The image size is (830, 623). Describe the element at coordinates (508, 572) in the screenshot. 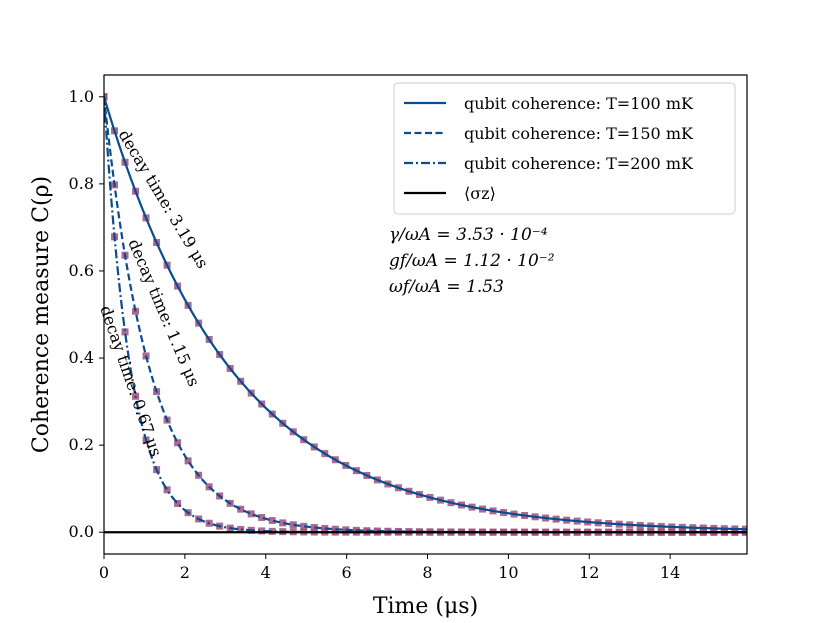

I see `x-tick-label: 10` at that location.